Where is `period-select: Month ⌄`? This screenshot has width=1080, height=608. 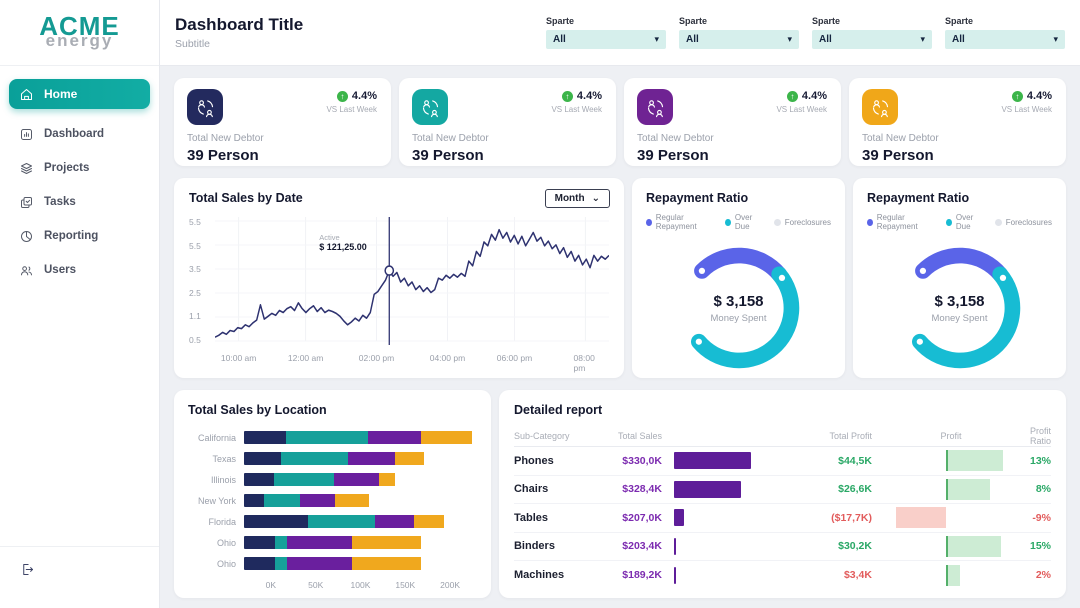
period-select: Month ⌄ is located at coordinates (577, 198).